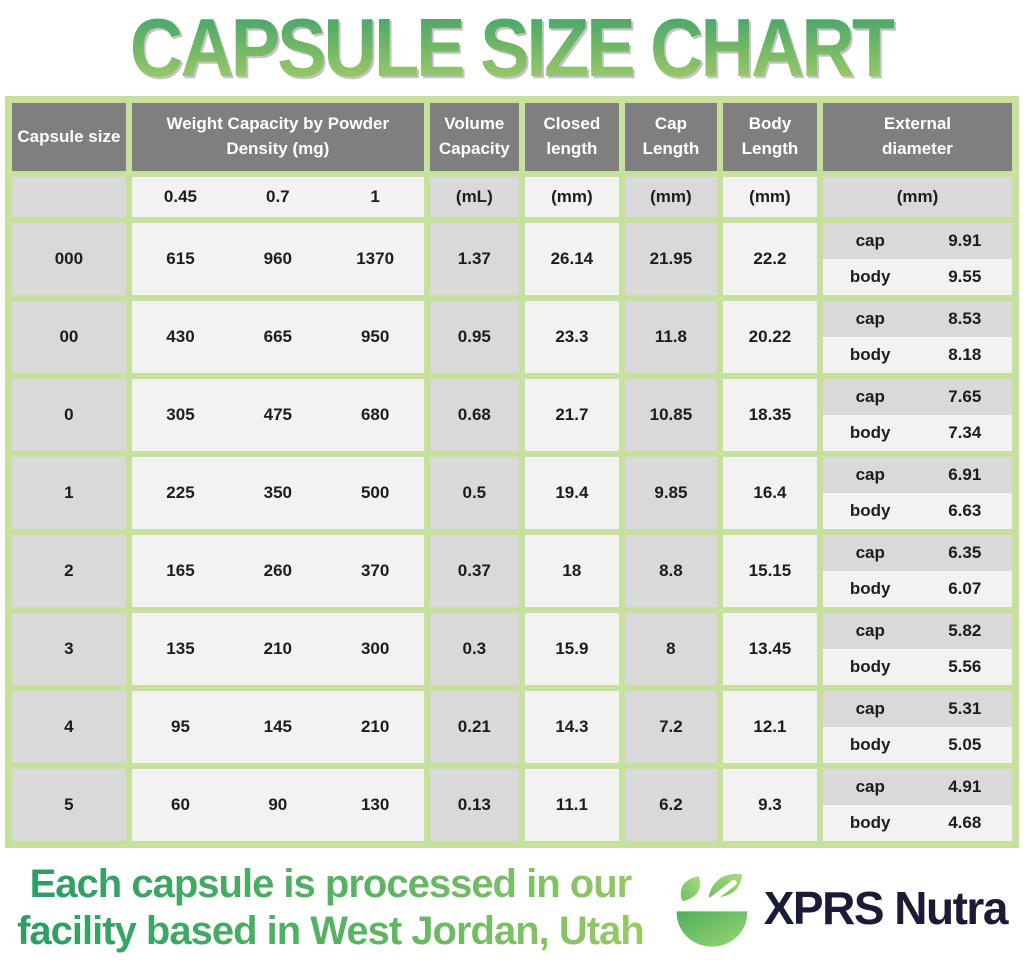  I want to click on capsule-size-cell: 0, so click(69, 415).